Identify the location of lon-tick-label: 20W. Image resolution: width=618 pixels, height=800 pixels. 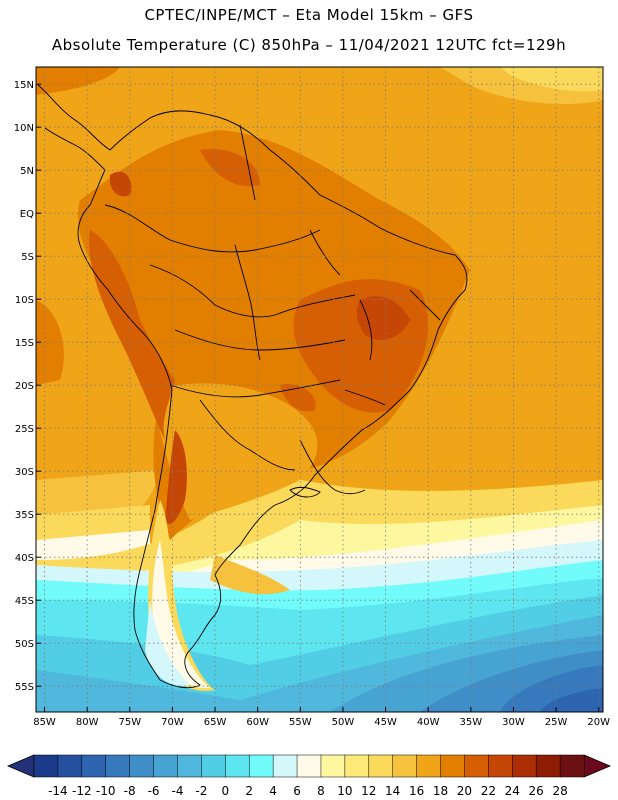
(598, 722).